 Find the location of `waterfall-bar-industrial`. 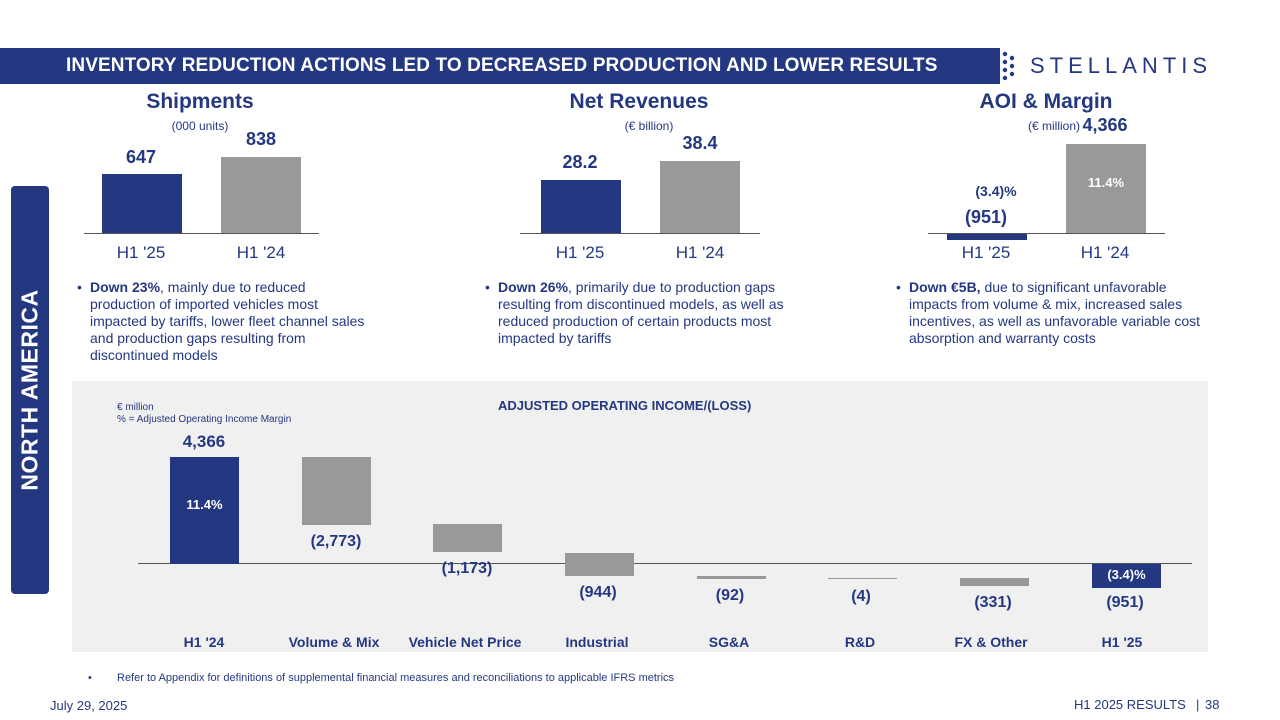

waterfall-bar-industrial is located at coordinates (599, 564).